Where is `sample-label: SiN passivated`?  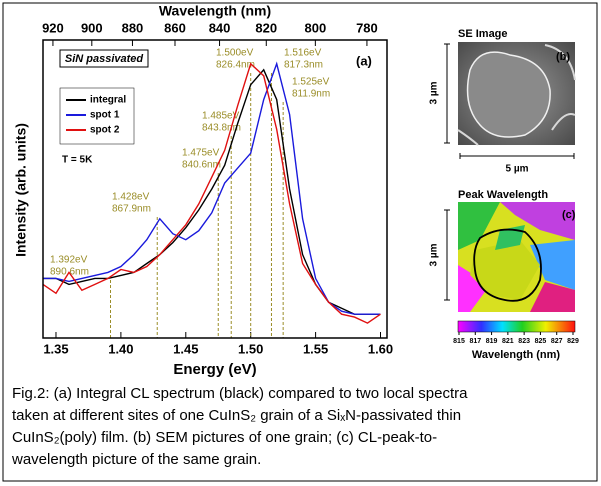
sample-label: SiN passivated is located at coordinates (104, 59).